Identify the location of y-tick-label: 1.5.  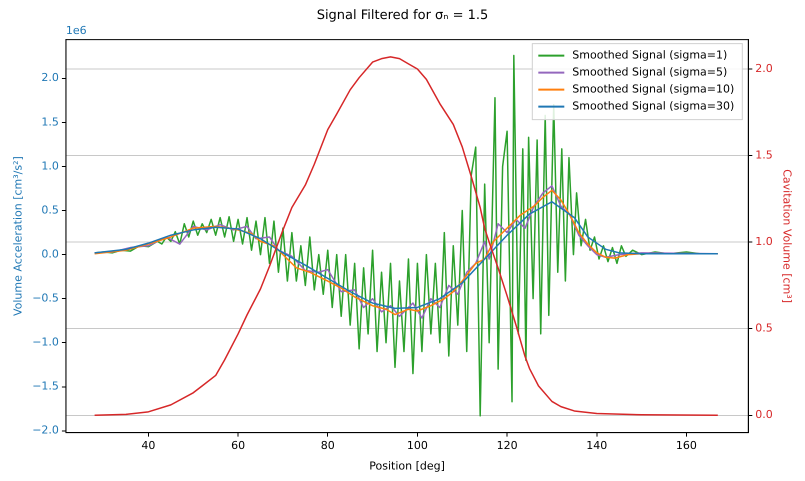
(50, 121).